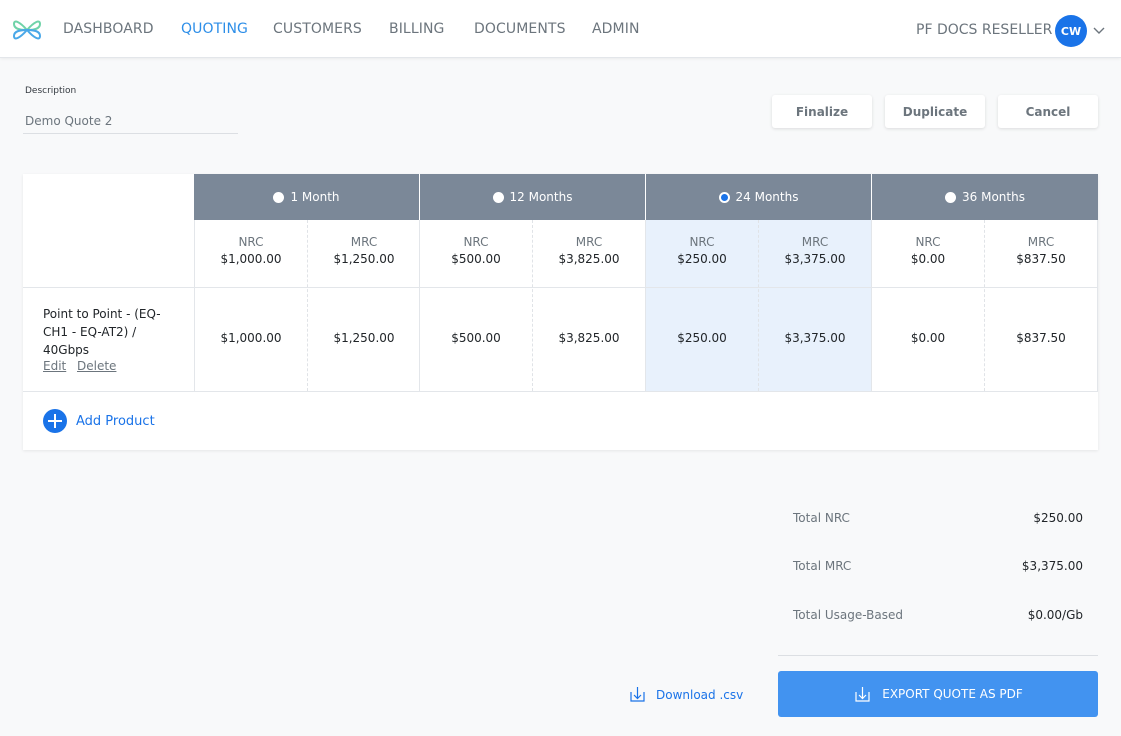 The height and width of the screenshot is (736, 1121). I want to click on description-label: Description, so click(51, 91).